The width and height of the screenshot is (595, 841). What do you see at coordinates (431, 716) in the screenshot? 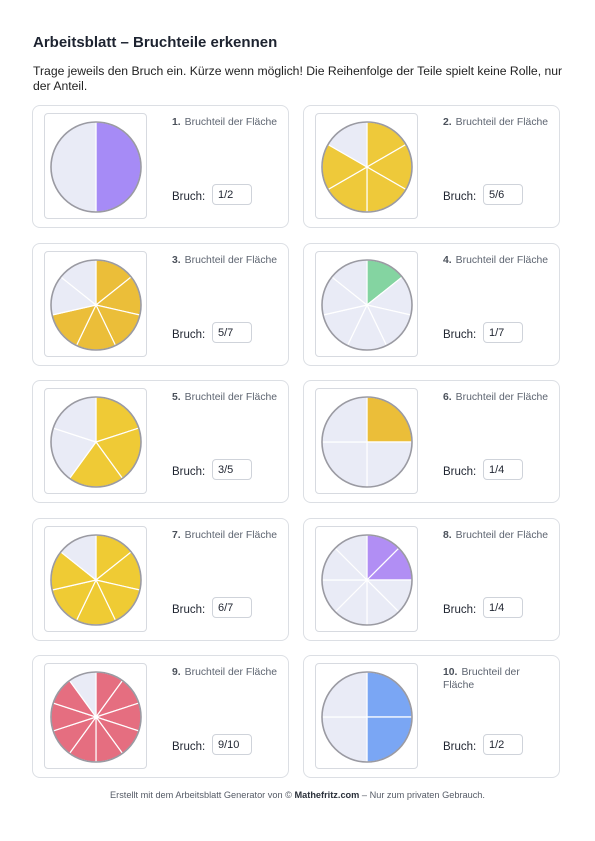
I see `task-card: 10. Bruchteil der Fläche Bruch: 1/2` at bounding box center [431, 716].